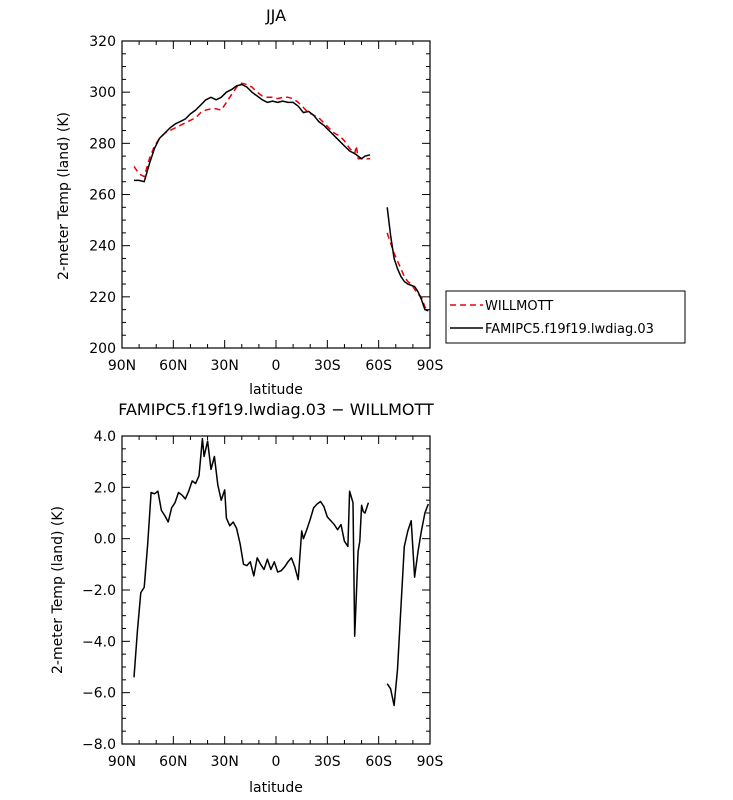 Image resolution: width=733 pixels, height=800 pixels. What do you see at coordinates (99, 694) in the screenshot?
I see `bottom-y-tick-label: −6.0` at bounding box center [99, 694].